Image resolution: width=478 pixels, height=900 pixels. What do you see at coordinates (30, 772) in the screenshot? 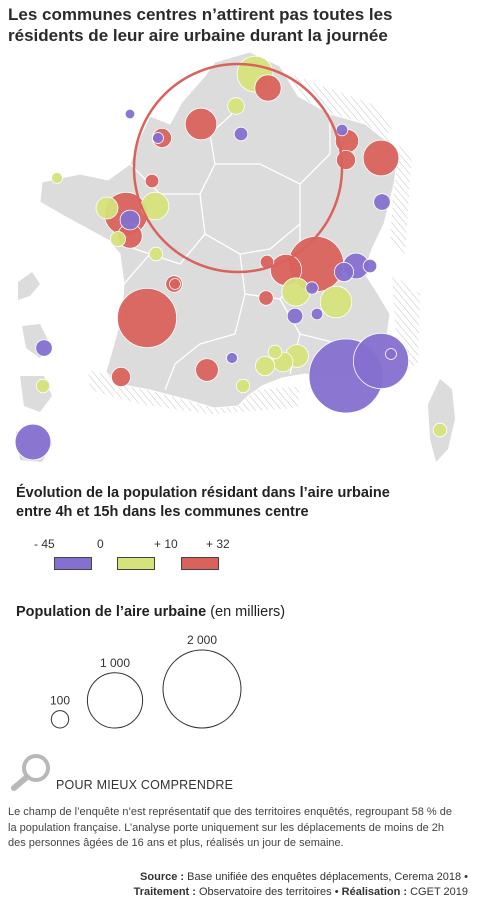
I see `magnifier-icon` at bounding box center [30, 772].